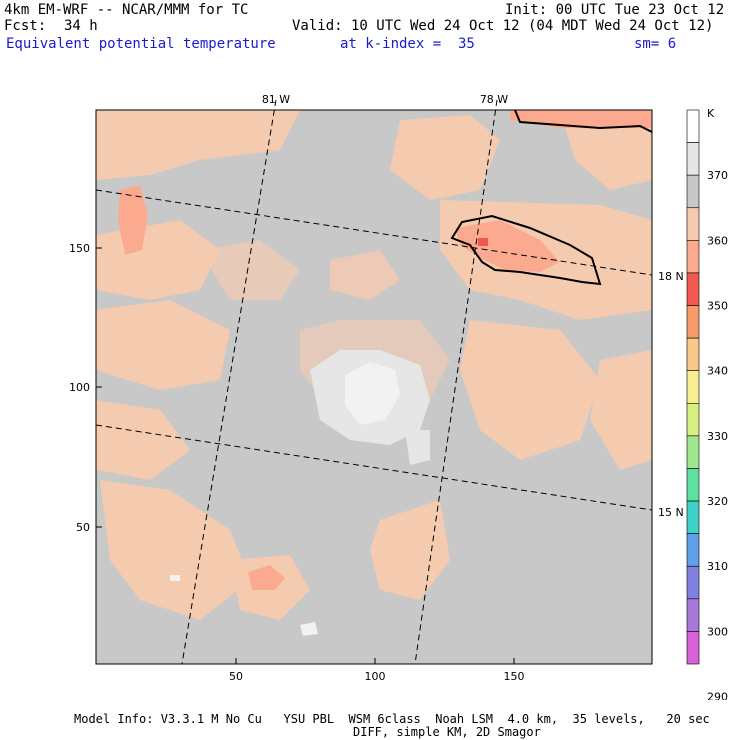  I want to click on y-tick-label: 50, so click(83, 527).